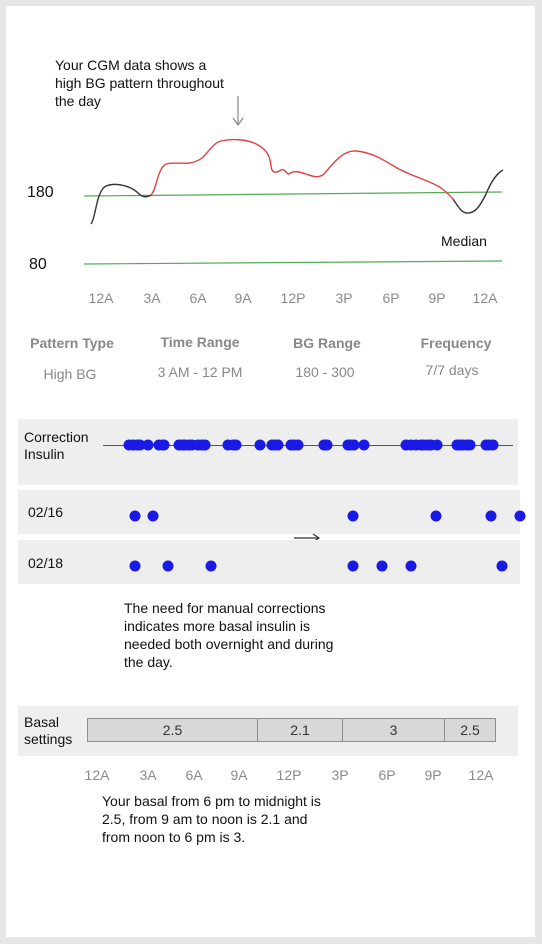 This screenshot has width=542, height=944. I want to click on cgm-trace-high, so click(302, 169).